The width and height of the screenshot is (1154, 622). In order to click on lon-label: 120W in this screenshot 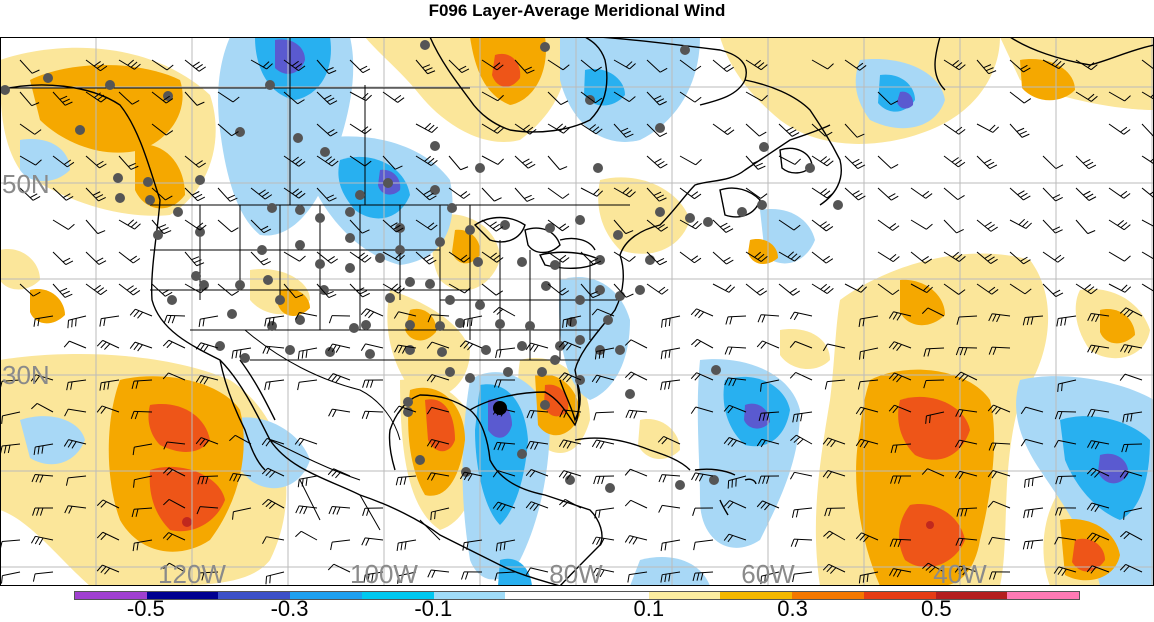, I will do `click(192, 574)`.